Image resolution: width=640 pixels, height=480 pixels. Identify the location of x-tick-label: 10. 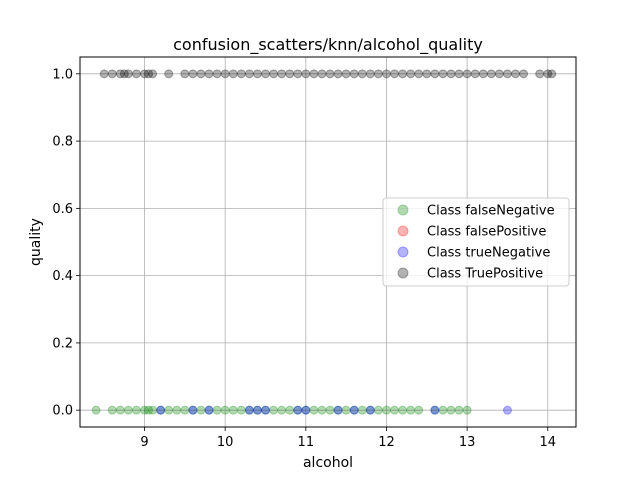
(225, 442).